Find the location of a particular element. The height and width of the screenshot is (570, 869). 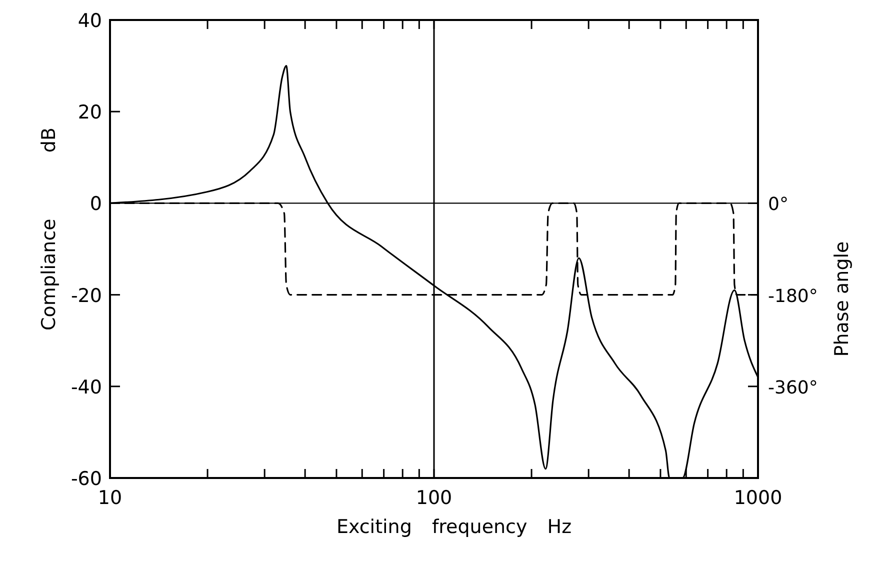

y-axis-title: Compliance dB is located at coordinates (49, 229).